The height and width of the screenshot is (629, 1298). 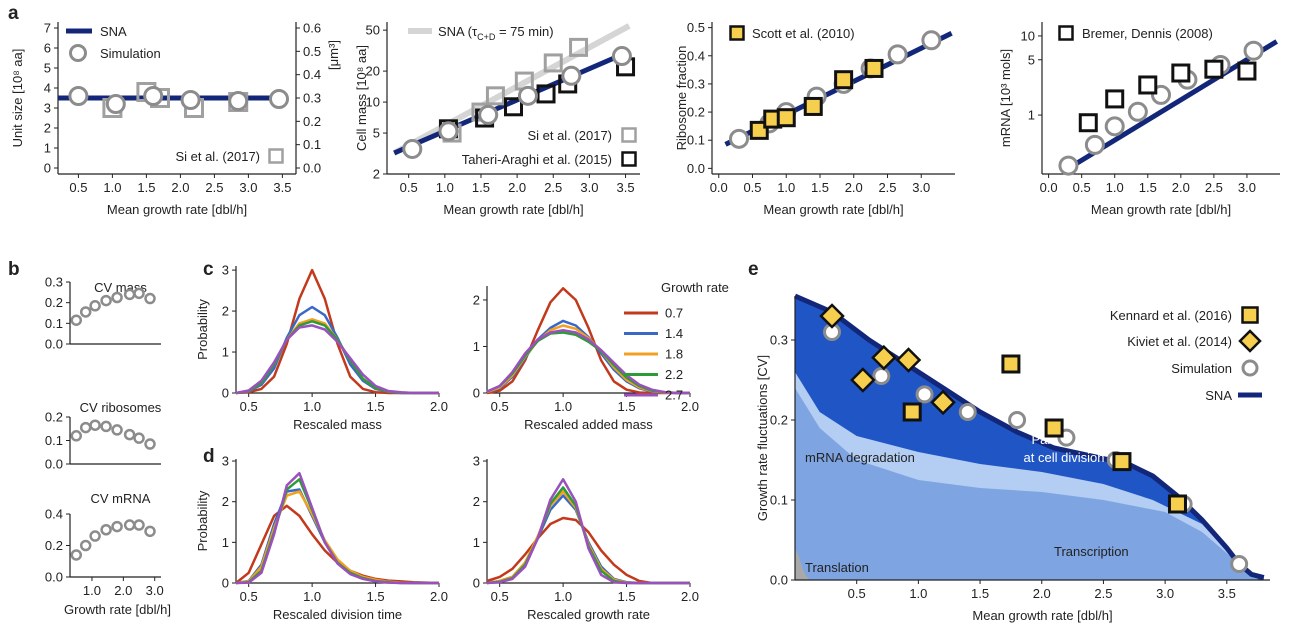 What do you see at coordinates (1201, 368) in the screenshot?
I see `legend-simulation: Simulation` at bounding box center [1201, 368].